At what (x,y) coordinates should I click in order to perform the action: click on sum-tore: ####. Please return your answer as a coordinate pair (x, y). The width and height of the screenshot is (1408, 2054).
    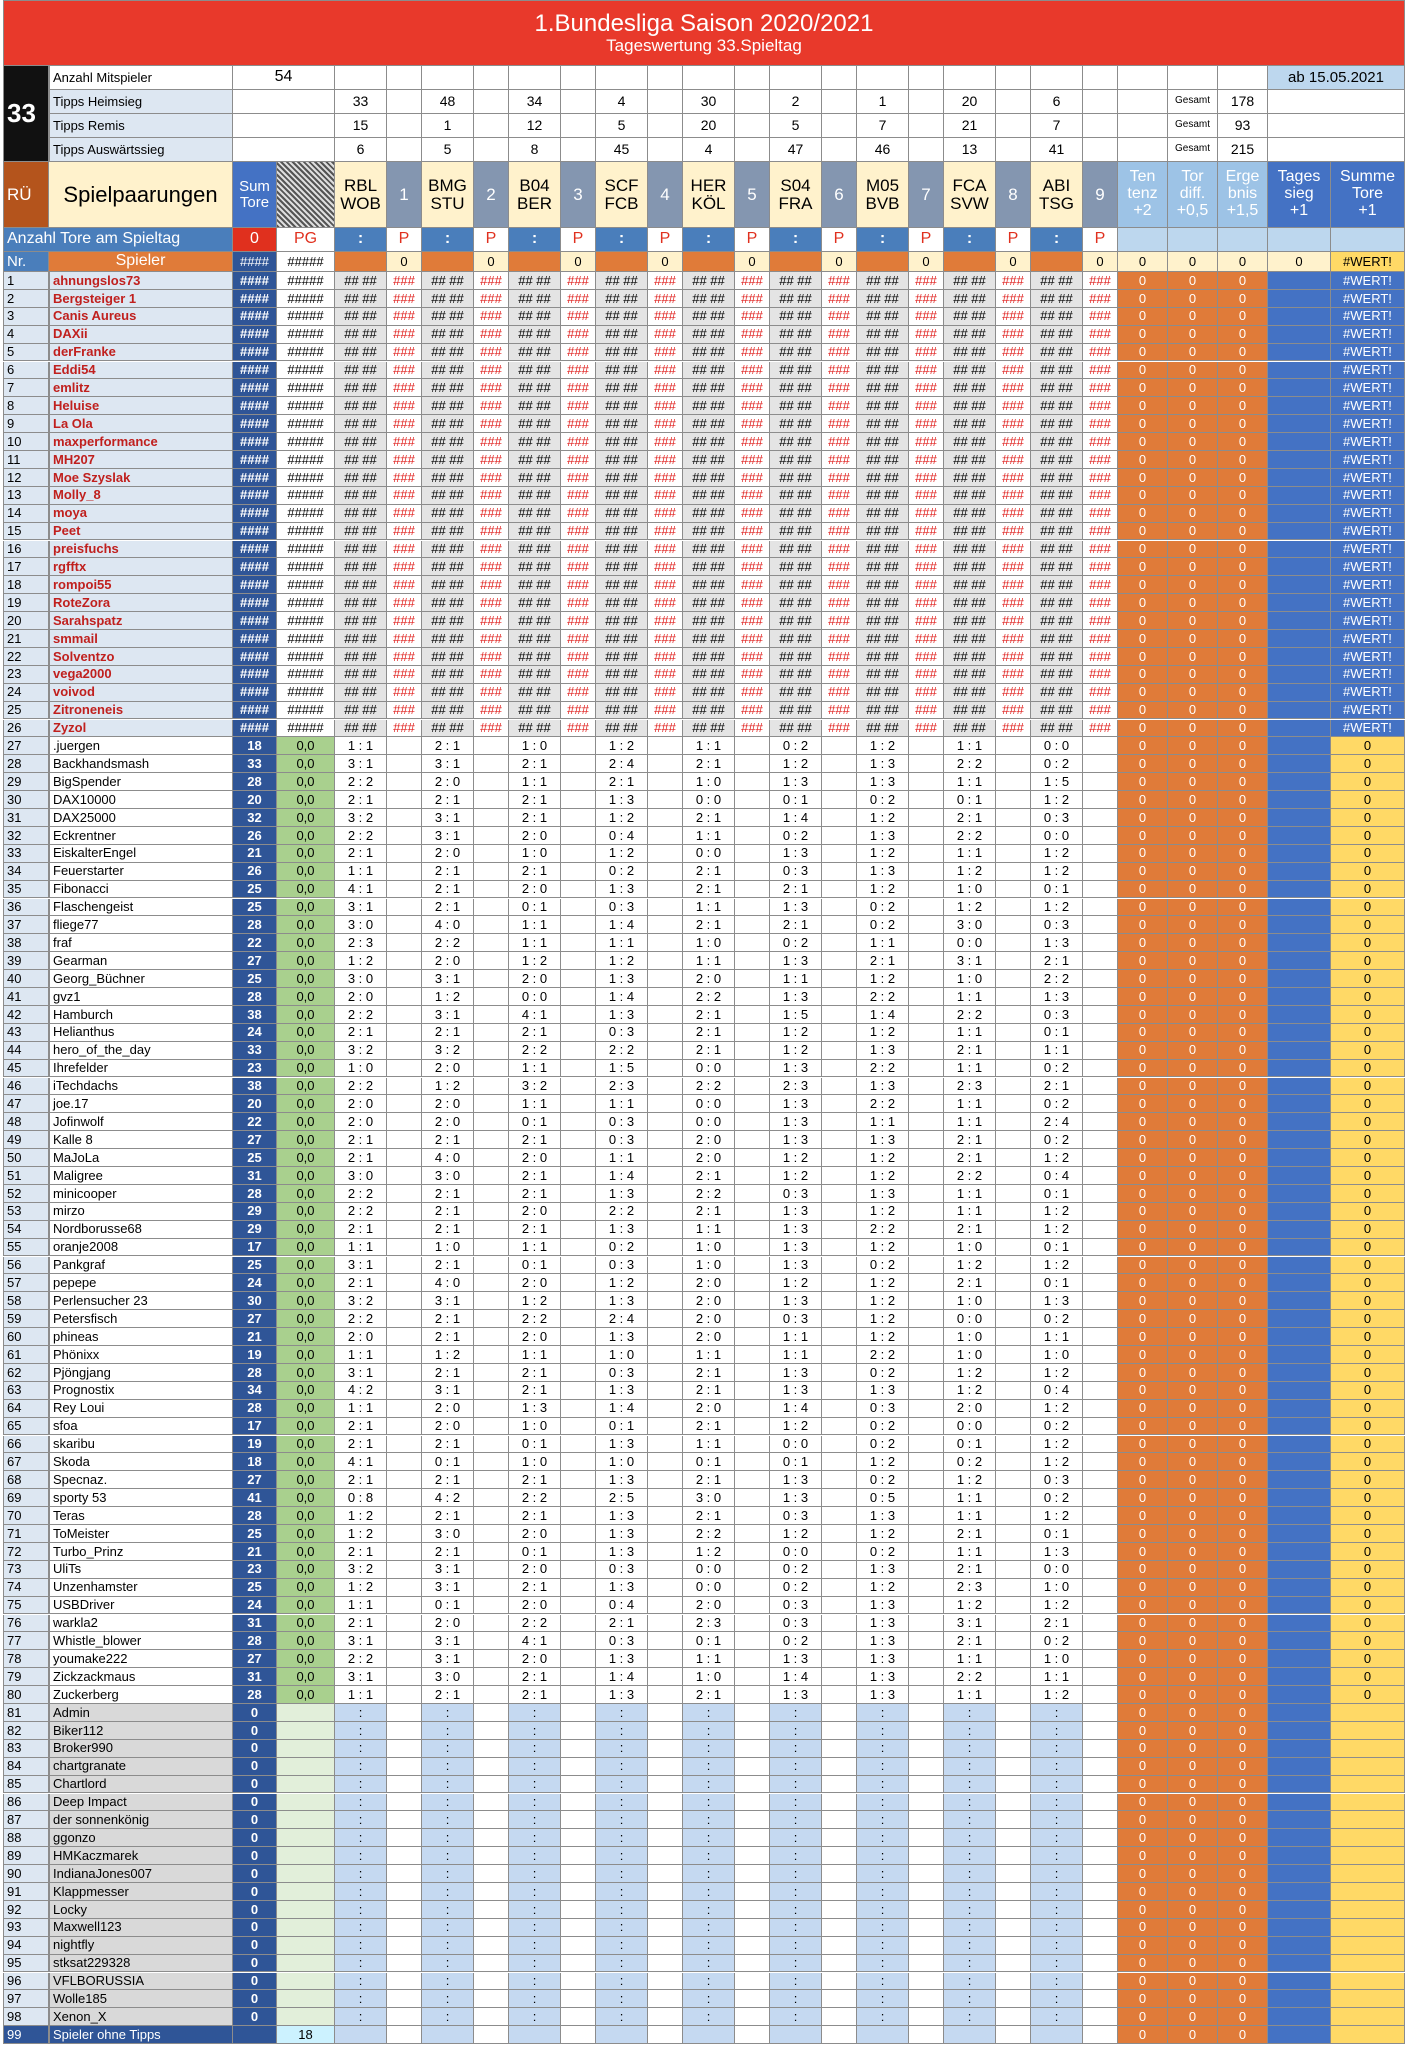
    Looking at the image, I should click on (255, 406).